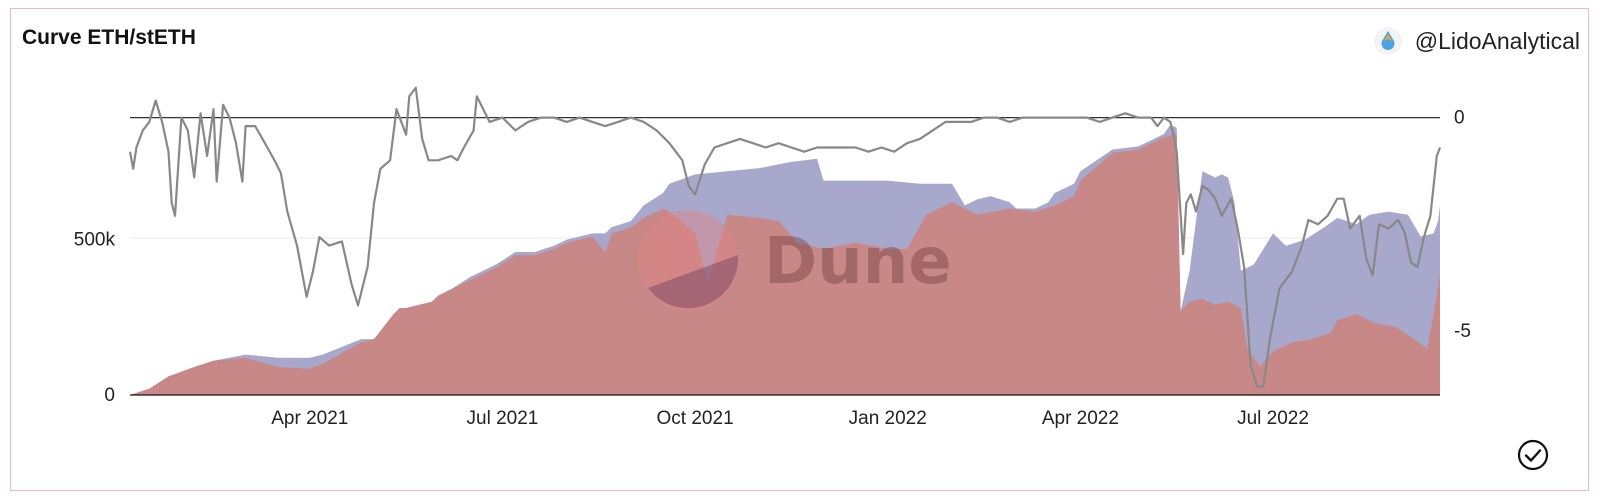  What do you see at coordinates (1459, 118) in the screenshot?
I see `right-tick-label: 0` at bounding box center [1459, 118].